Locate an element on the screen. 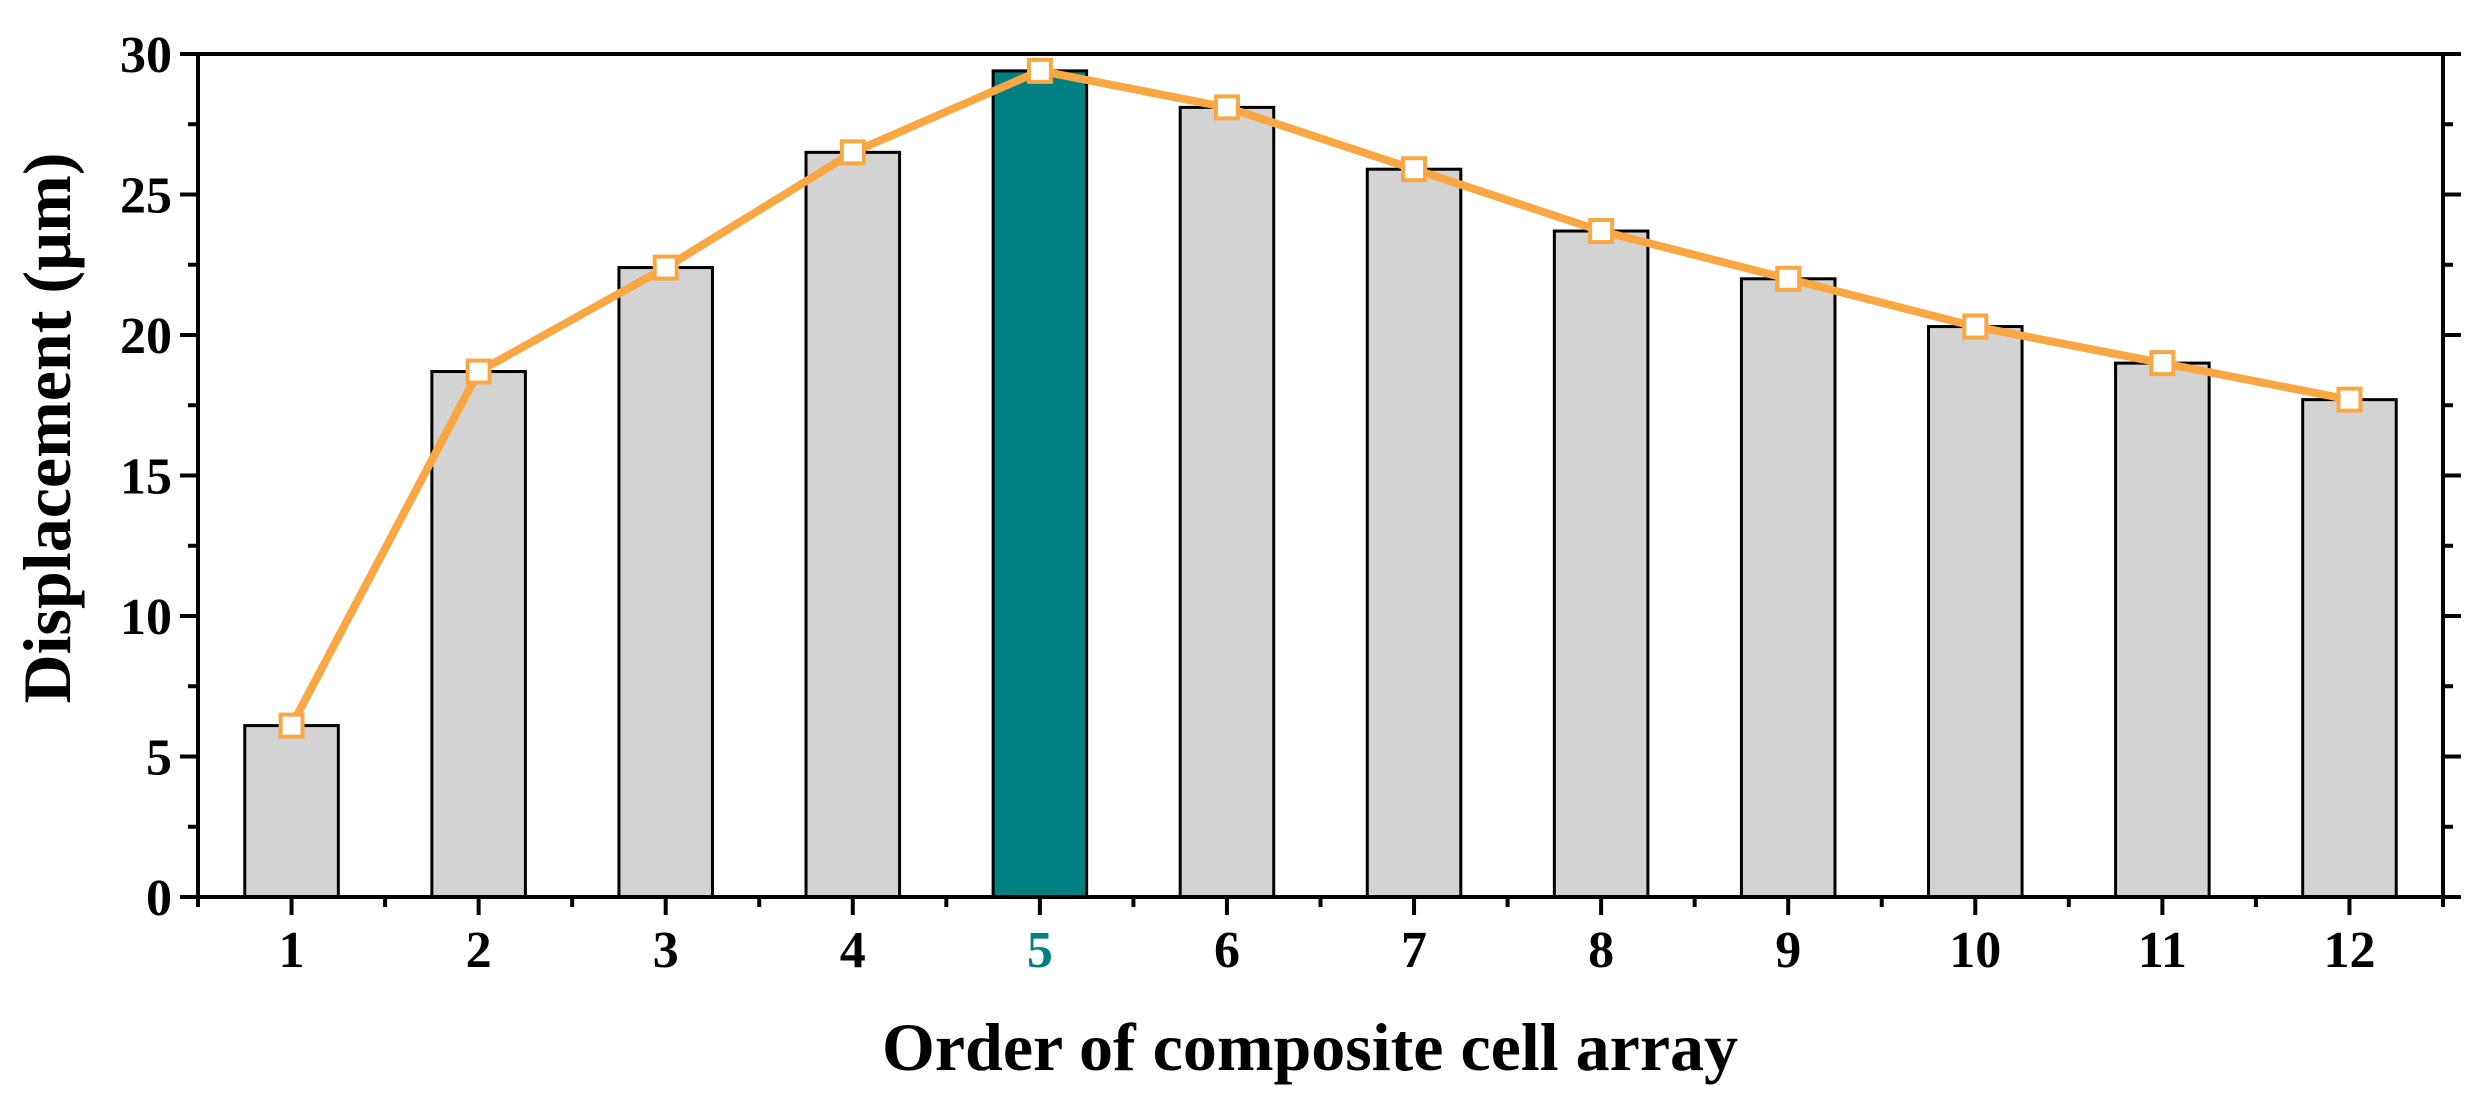 Image resolution: width=2474 pixels, height=1107 pixels. y-tick-label: 0 is located at coordinates (159, 898).